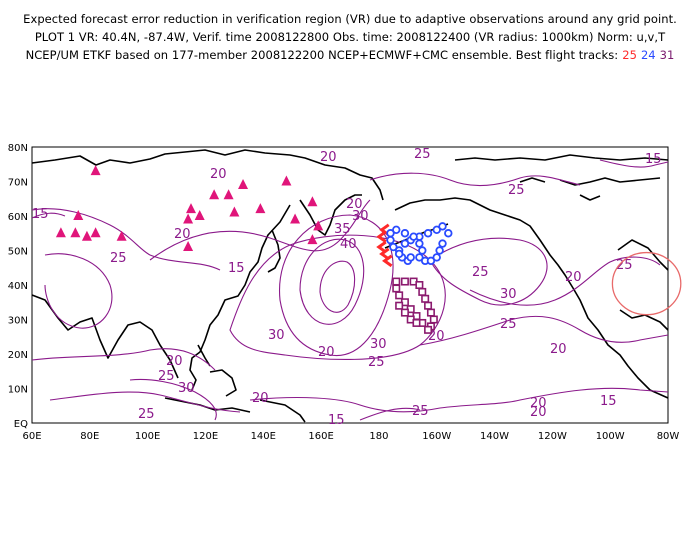 The height and width of the screenshot is (540, 700). I want to click on lon-tick-label: 100E, so click(147, 436).